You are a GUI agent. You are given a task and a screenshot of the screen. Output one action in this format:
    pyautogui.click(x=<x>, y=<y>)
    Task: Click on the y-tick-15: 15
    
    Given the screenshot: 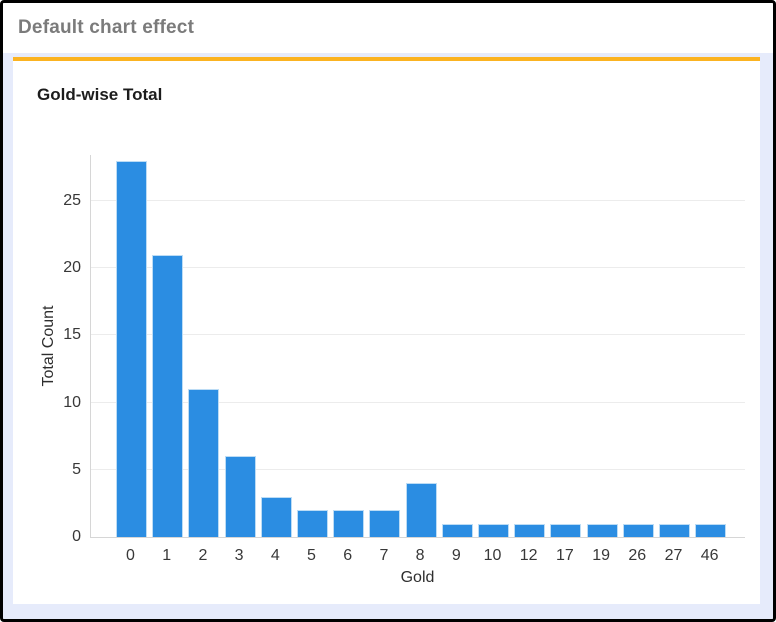 What is the action you would take?
    pyautogui.click(x=72, y=335)
    